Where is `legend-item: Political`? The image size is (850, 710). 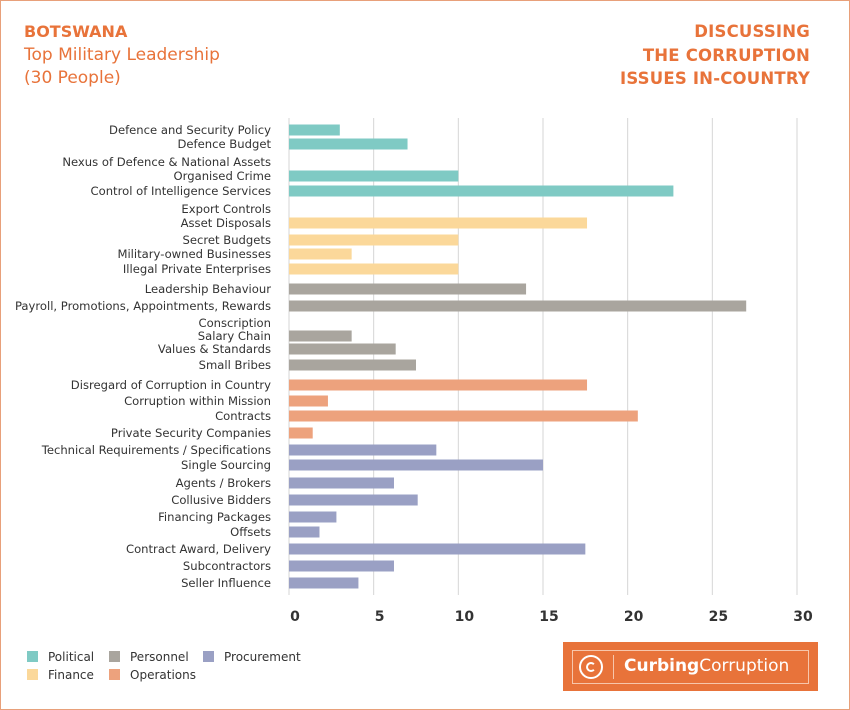 legend-item: Political is located at coordinates (60, 657).